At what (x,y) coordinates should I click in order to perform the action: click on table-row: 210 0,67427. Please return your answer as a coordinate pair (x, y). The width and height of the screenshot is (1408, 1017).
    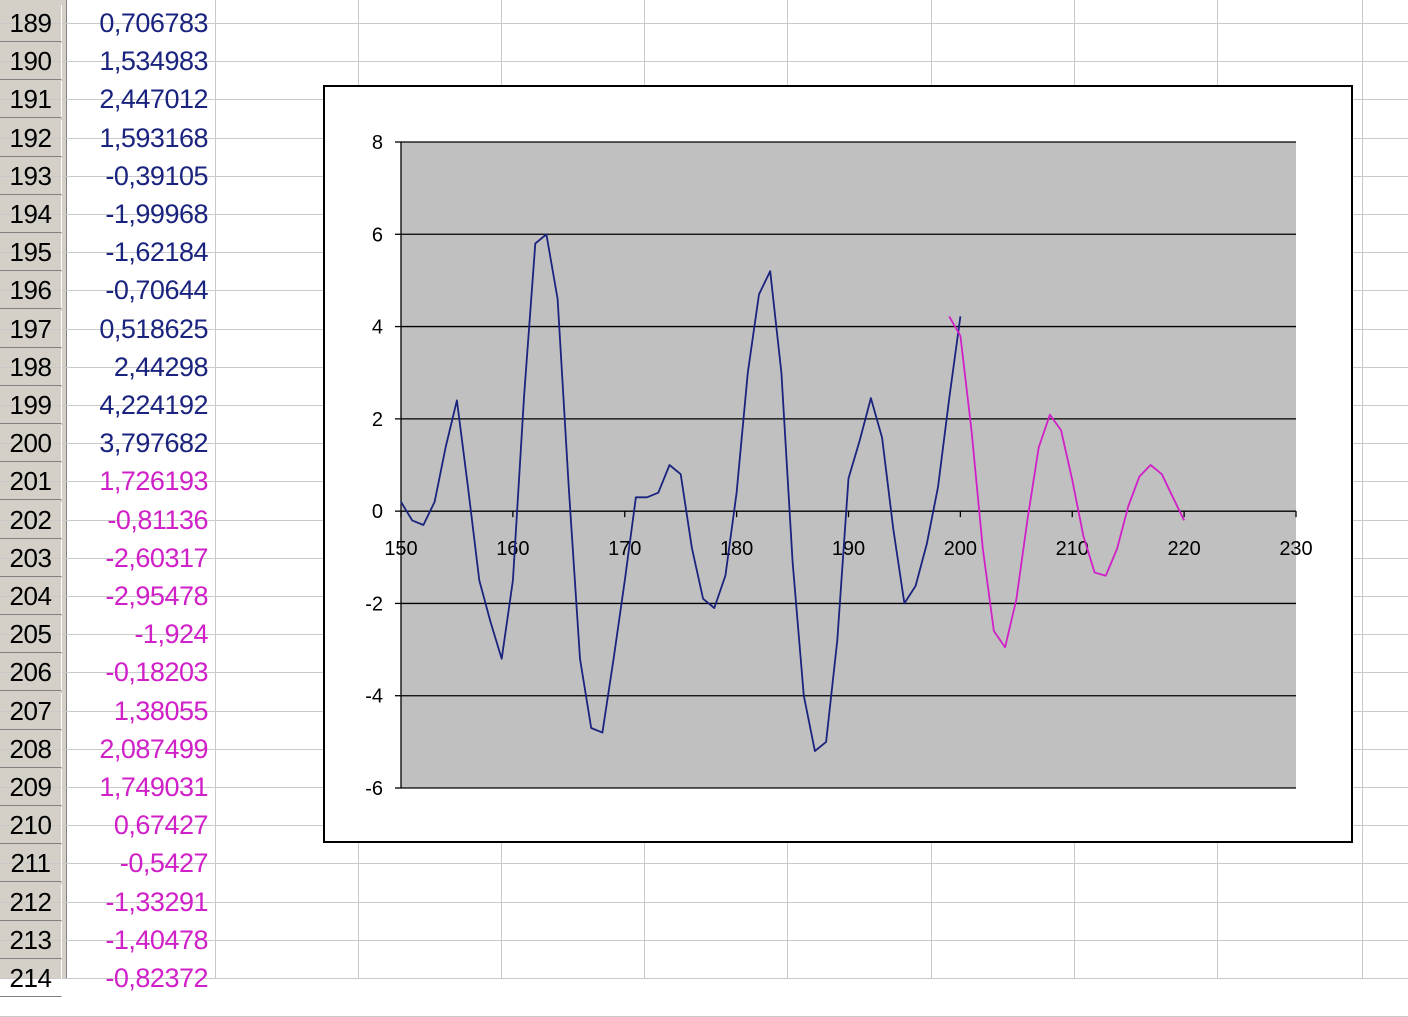
    Looking at the image, I should click on (107, 826).